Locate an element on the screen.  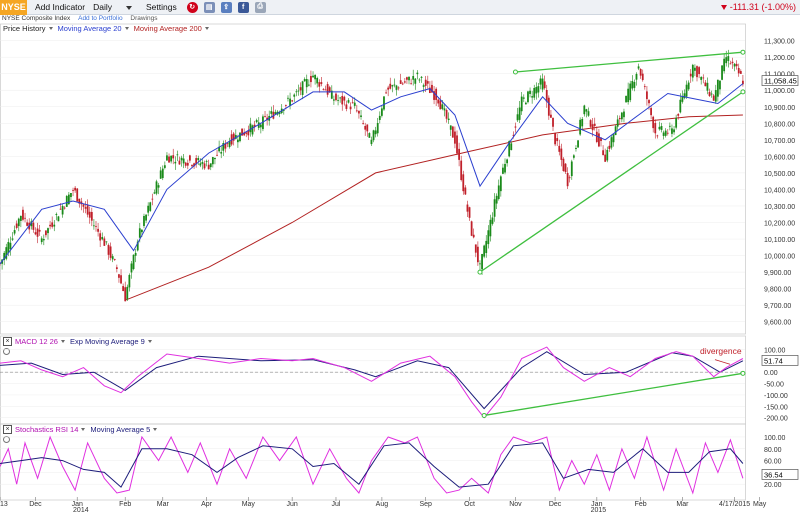
print-icon: ⎙ is located at coordinates (260, 7).